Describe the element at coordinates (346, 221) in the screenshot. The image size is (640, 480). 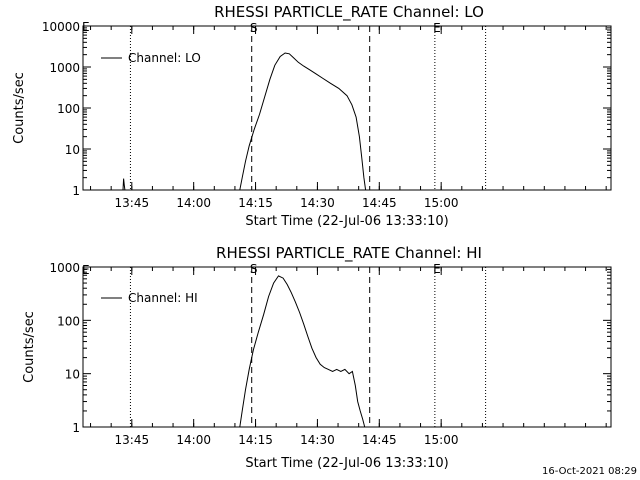
I see `lo-x-axis-label: Start Time (22-Jul-06 13:33:10)` at that location.